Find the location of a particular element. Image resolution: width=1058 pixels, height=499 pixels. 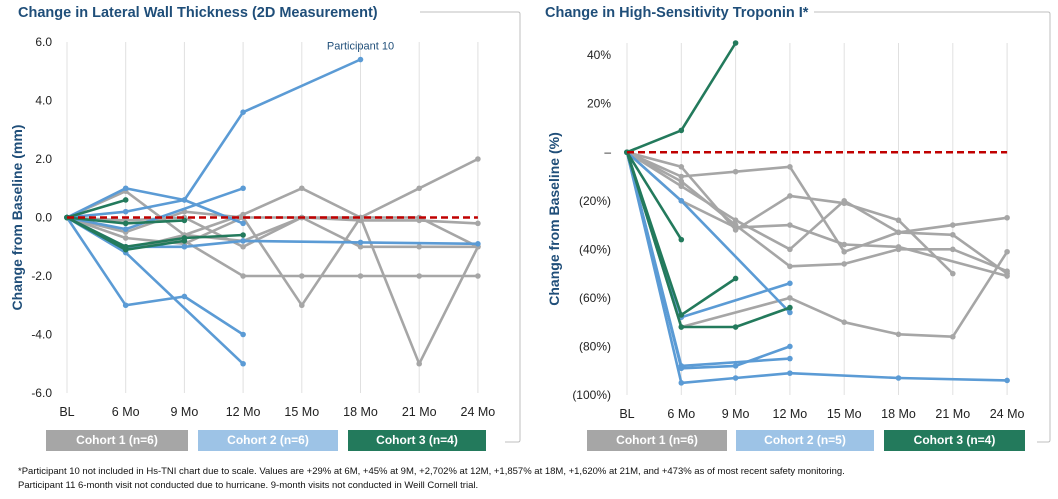

right-legend-cohort-1: Cohort 1 (n=6) is located at coordinates (657, 440).